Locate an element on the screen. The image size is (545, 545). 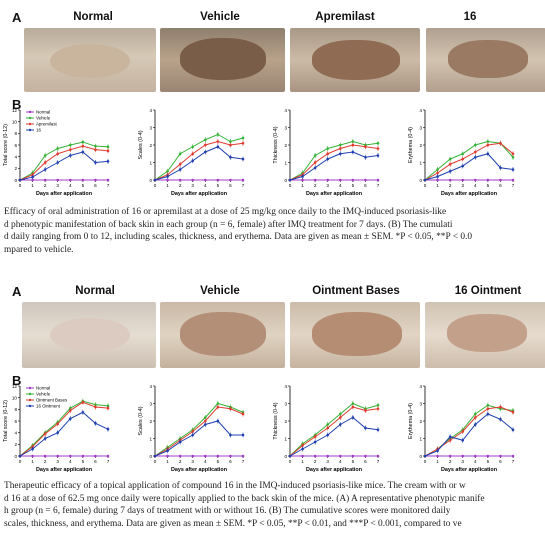
fig1-chart-4-y-tick-label: 3 is located at coordinates (420, 127).